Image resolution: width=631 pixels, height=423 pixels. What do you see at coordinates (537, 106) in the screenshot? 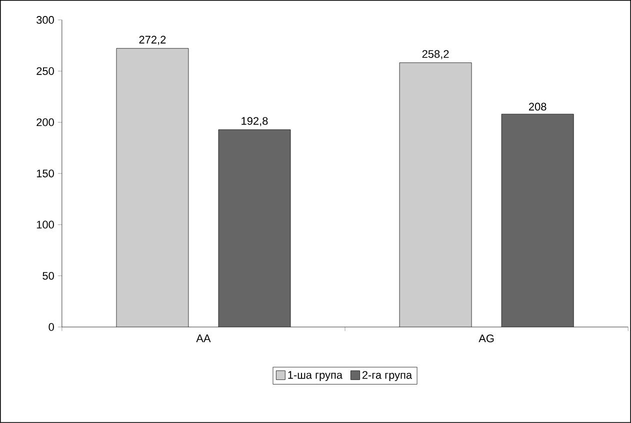
I see `data-label: 208` at bounding box center [537, 106].